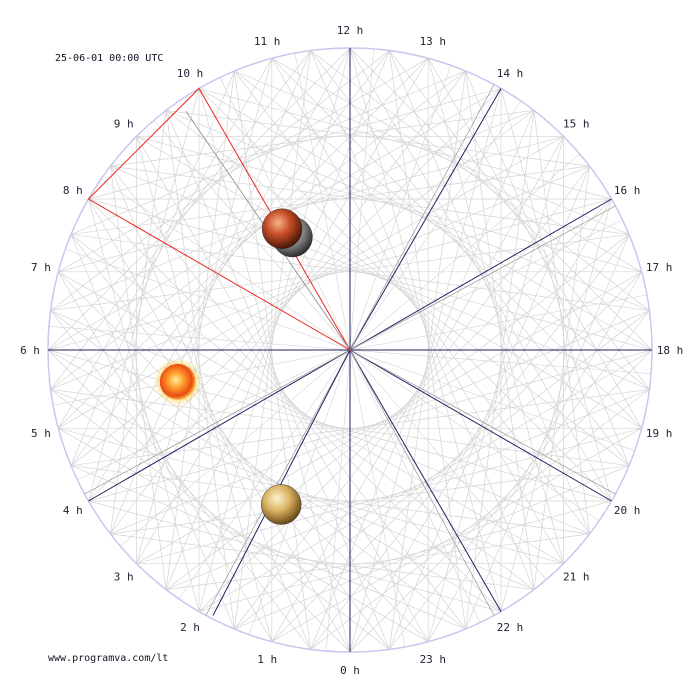 This screenshot has height=700, width=700. I want to click on hour-label-21: 21 h, so click(576, 576).